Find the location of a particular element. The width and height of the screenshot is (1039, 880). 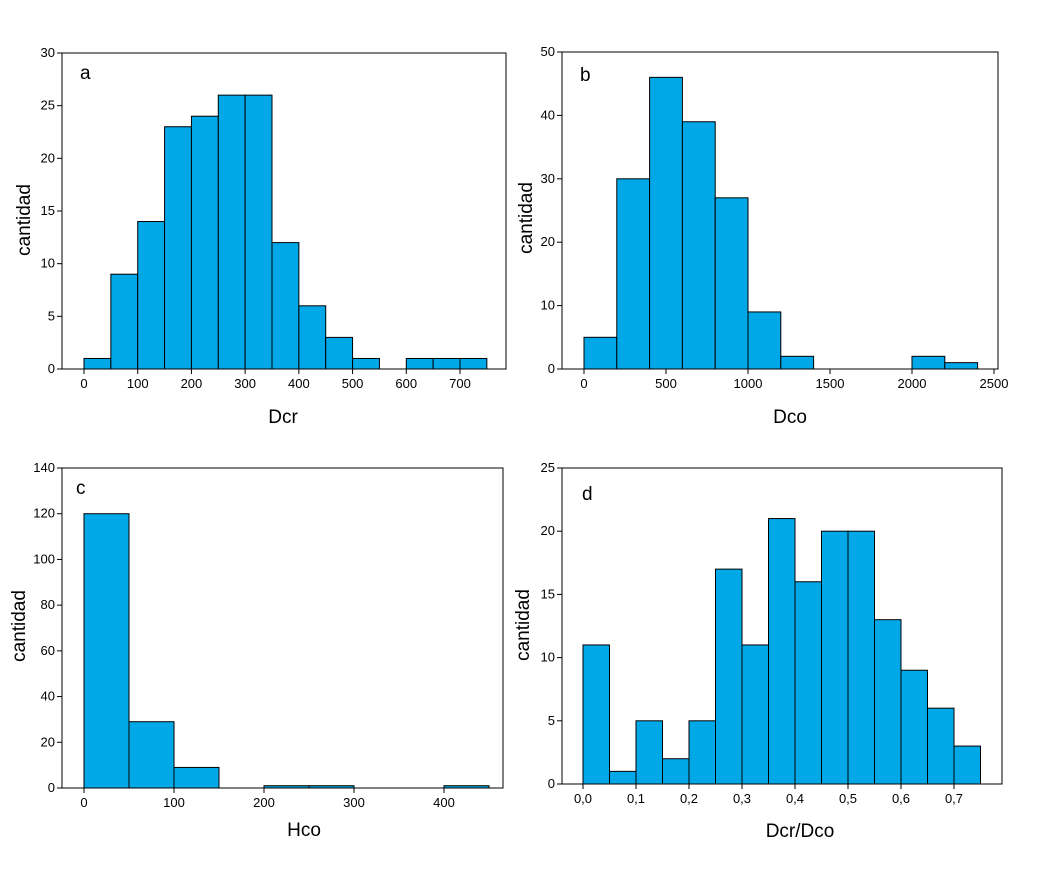

y-tick-label-a-3: 15 is located at coordinates (48, 210).